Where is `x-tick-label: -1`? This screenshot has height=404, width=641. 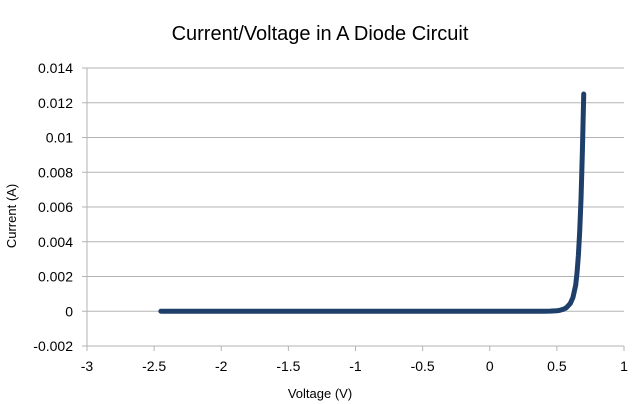 x-tick-label: -1 is located at coordinates (355, 366).